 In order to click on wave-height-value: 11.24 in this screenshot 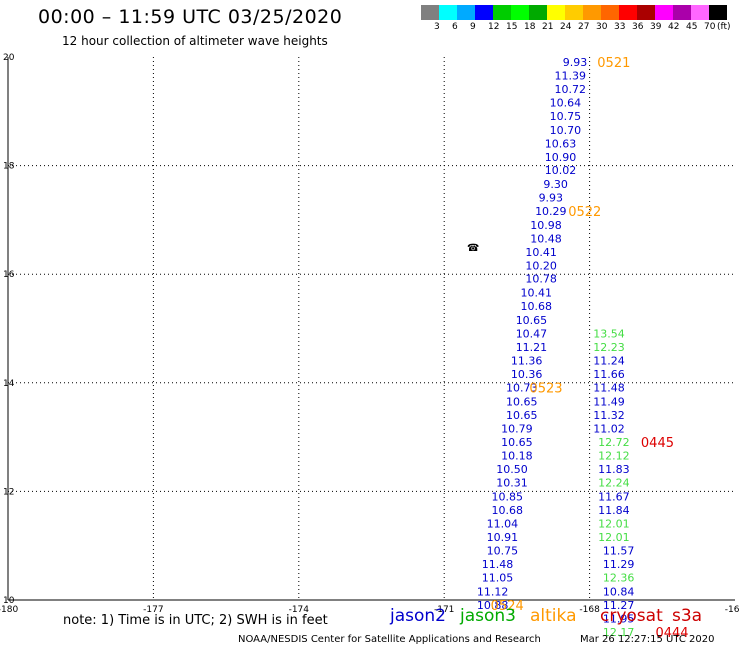, I will do `click(609, 361)`.